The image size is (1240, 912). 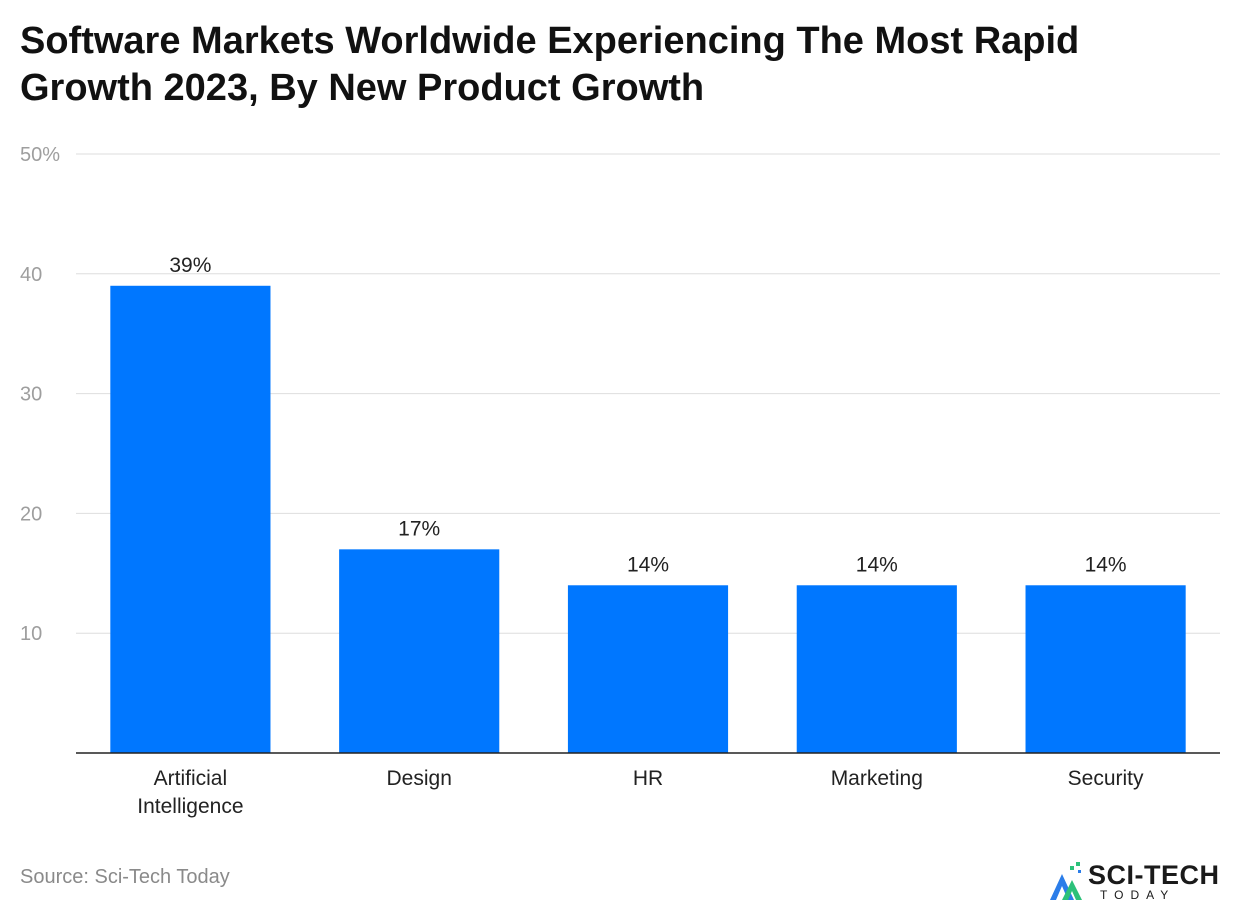 What do you see at coordinates (1106, 778) in the screenshot?
I see `category-label-4: Security` at bounding box center [1106, 778].